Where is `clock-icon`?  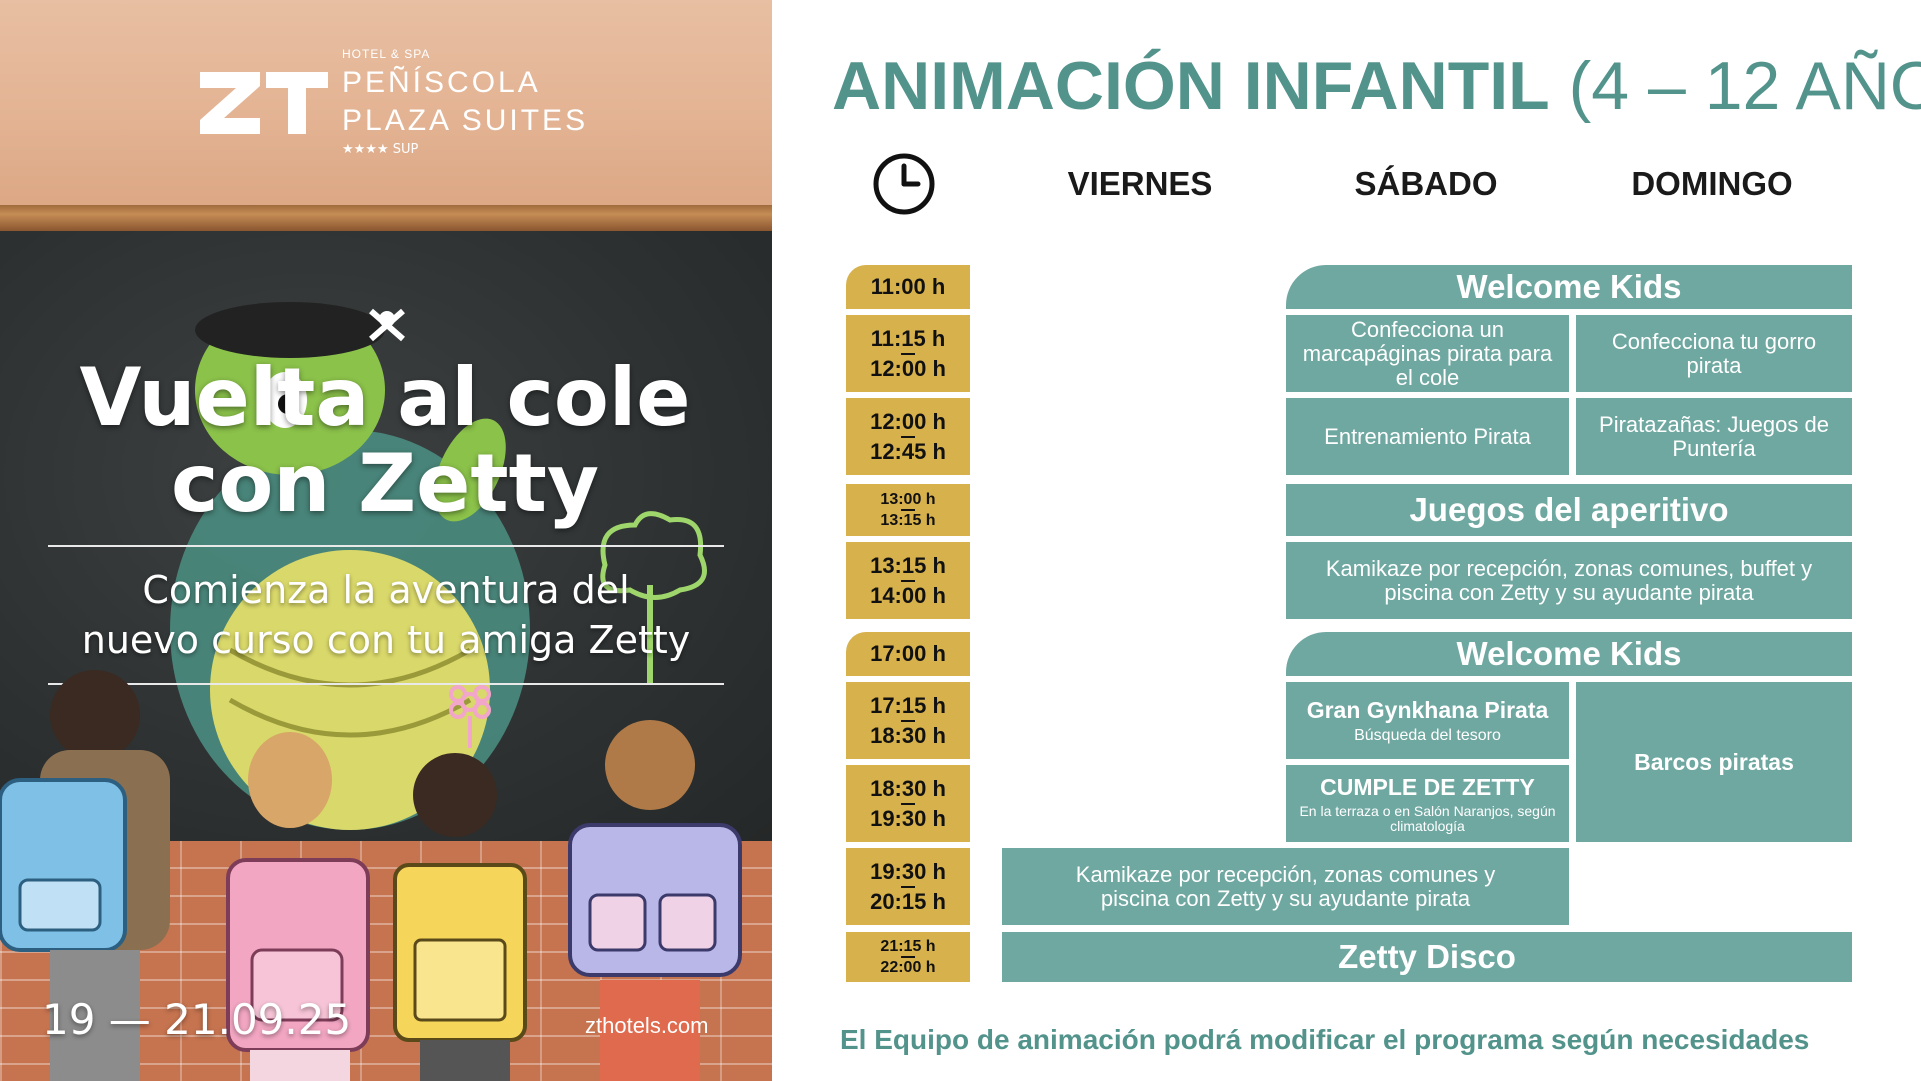
clock-icon is located at coordinates (904, 184).